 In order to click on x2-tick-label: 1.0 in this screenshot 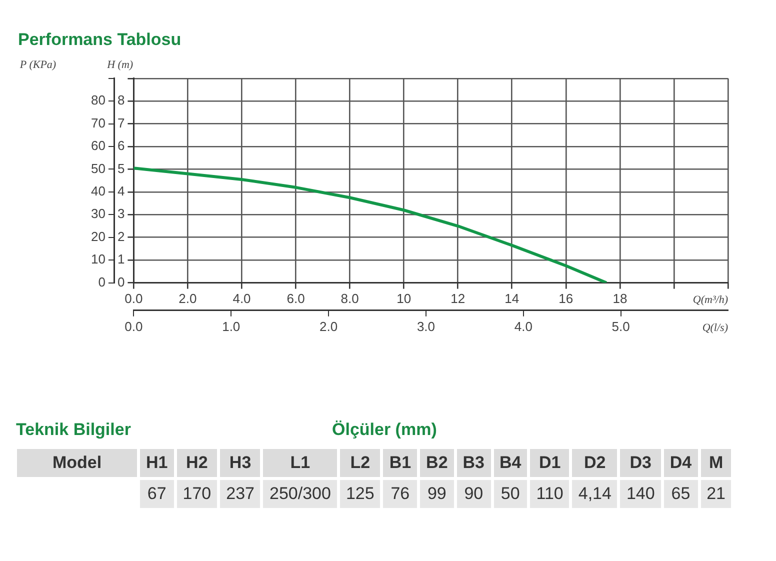, I will do `click(231, 326)`.